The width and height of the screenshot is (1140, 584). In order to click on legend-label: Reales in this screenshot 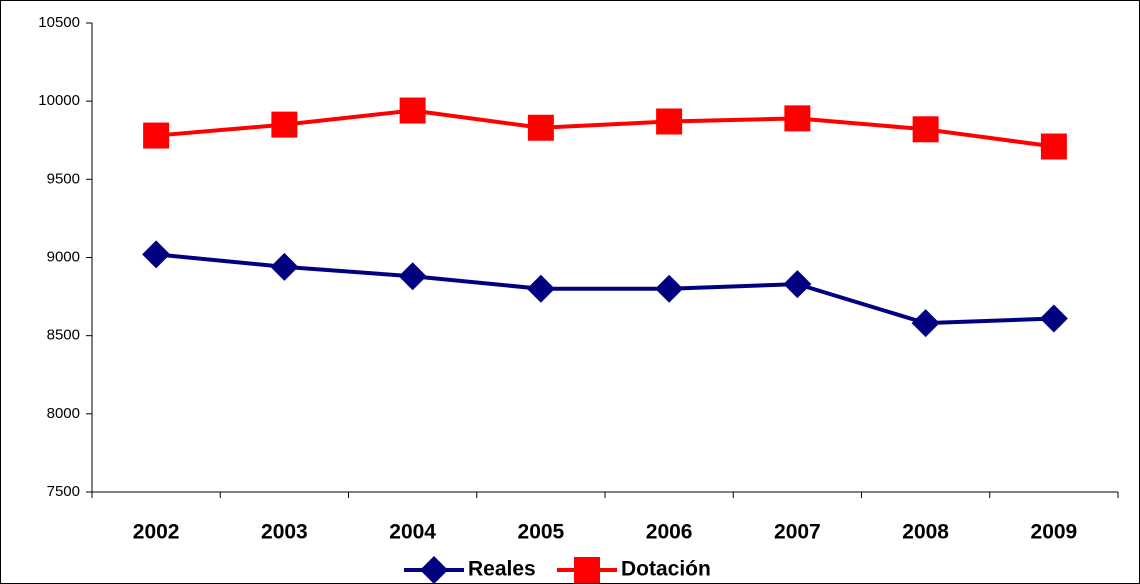, I will do `click(502, 569)`.